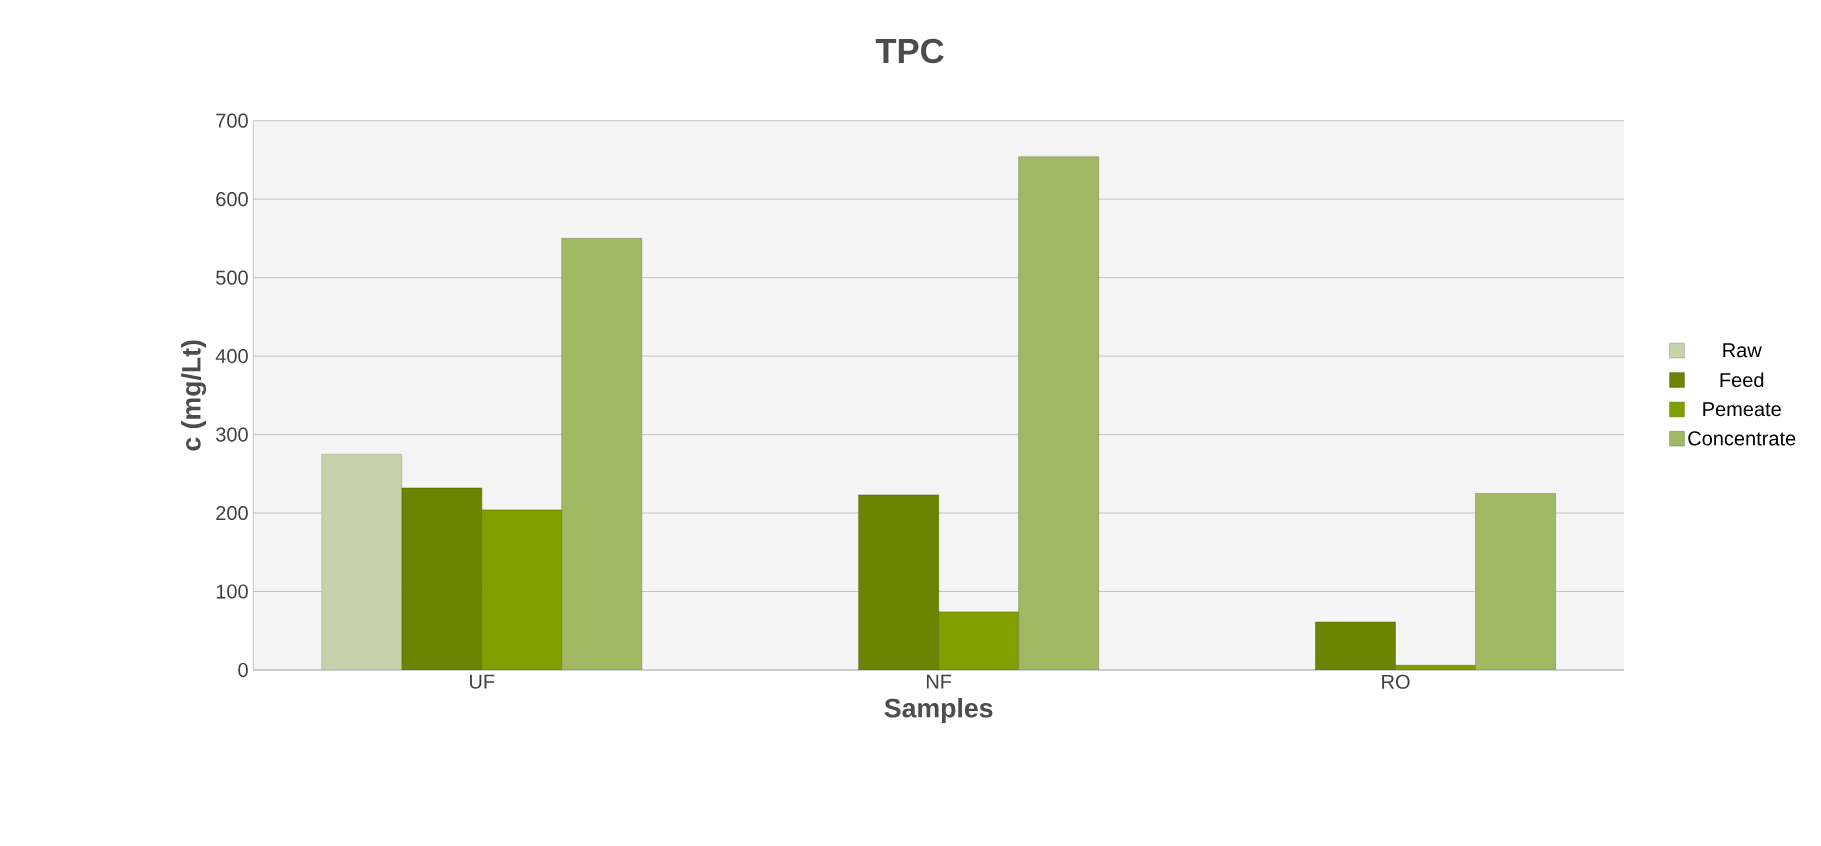 This screenshot has width=1821, height=846. What do you see at coordinates (1742, 409) in the screenshot?
I see `legend-label: Pemeate` at bounding box center [1742, 409].